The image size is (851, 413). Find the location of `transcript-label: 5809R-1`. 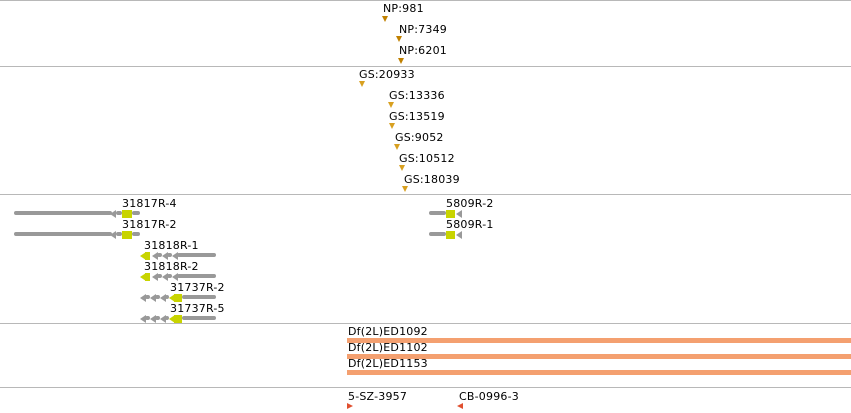

transcript-label: 5809R-1 is located at coordinates (470, 224).